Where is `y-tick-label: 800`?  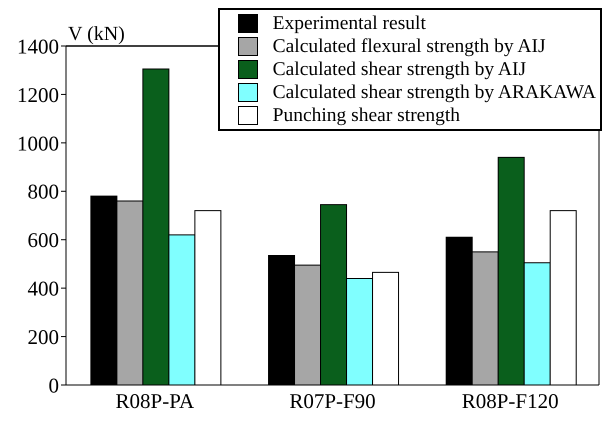
y-tick-label: 800 is located at coordinates (43, 192).